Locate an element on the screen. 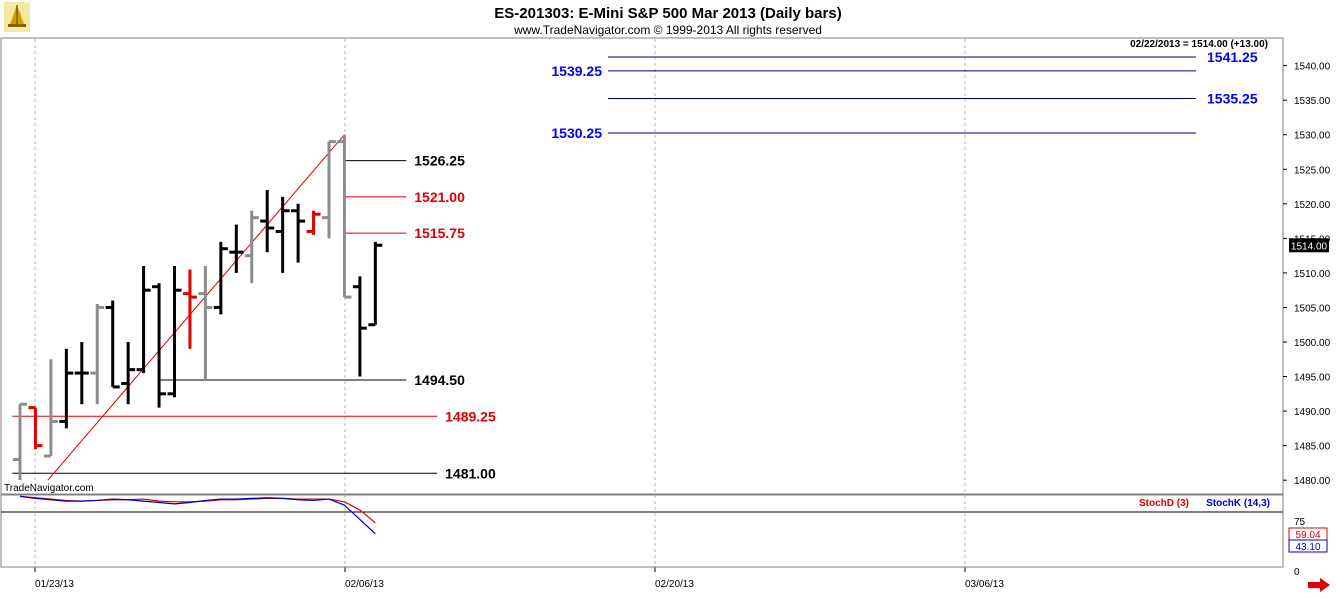 The height and width of the screenshot is (599, 1336). price-tick-label: 1480.00 is located at coordinates (1312, 481).